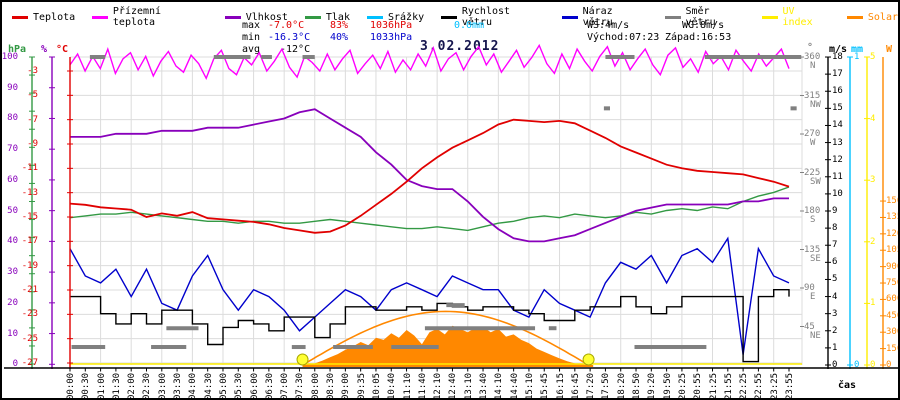 This screenshot has width=900, height=400. I want to click on wind-tick-label: 13, so click(837, 142).